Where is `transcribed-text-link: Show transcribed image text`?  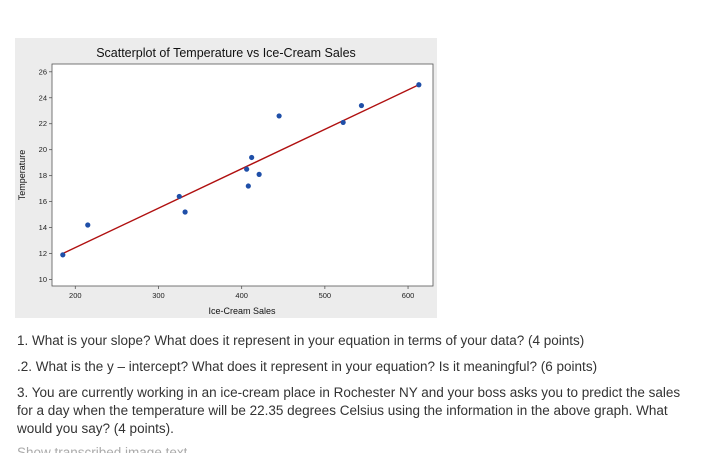
transcribed-text-link: Show transcribed image text is located at coordinates (102, 449).